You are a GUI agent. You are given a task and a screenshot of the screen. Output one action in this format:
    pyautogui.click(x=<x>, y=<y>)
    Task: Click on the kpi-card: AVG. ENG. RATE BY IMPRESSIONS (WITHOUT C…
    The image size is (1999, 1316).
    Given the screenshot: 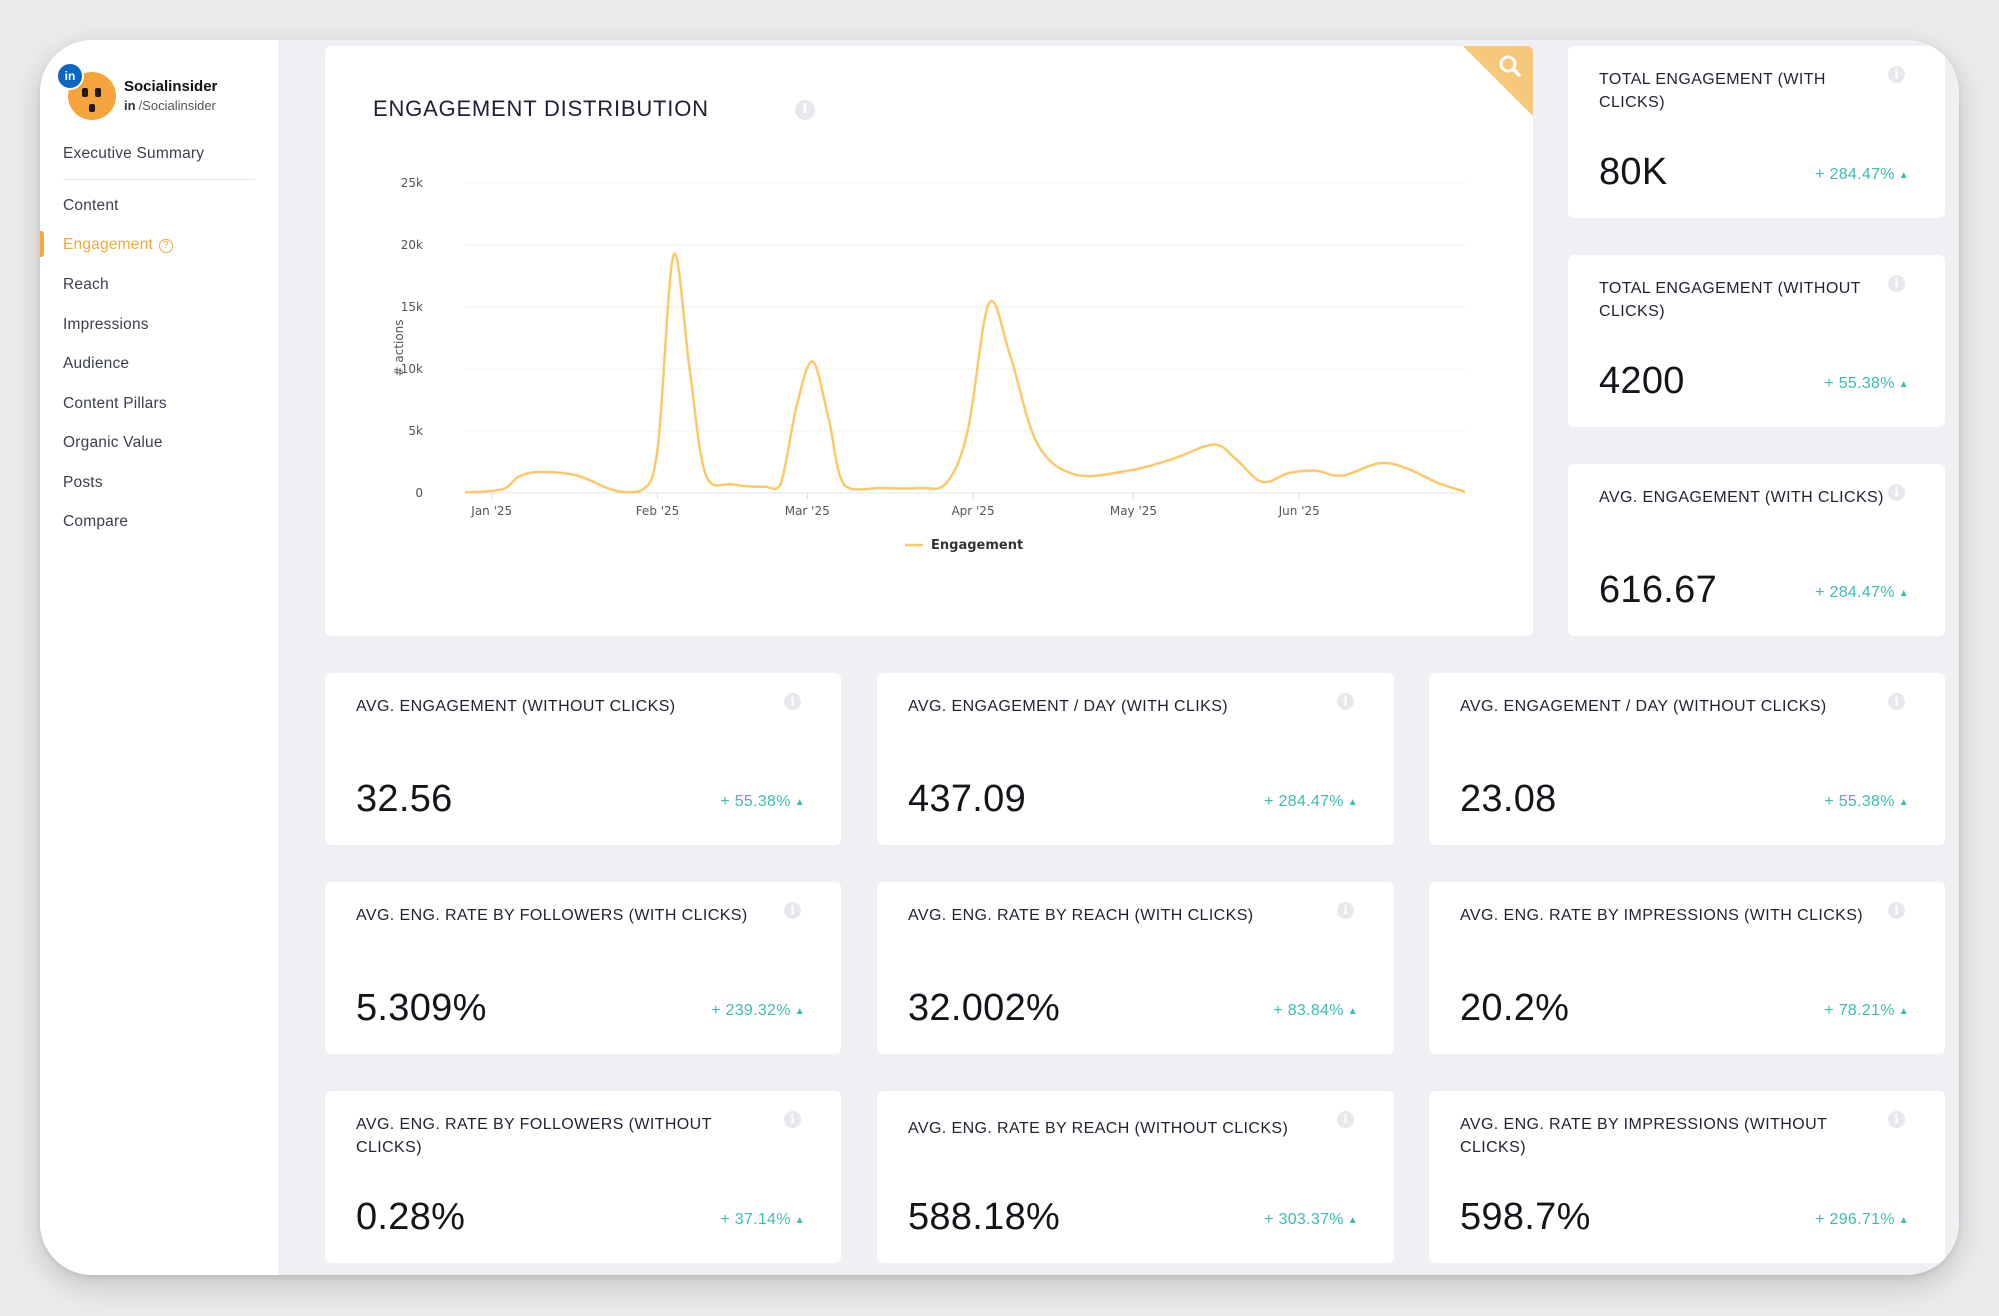 What is the action you would take?
    pyautogui.click(x=1687, y=1177)
    